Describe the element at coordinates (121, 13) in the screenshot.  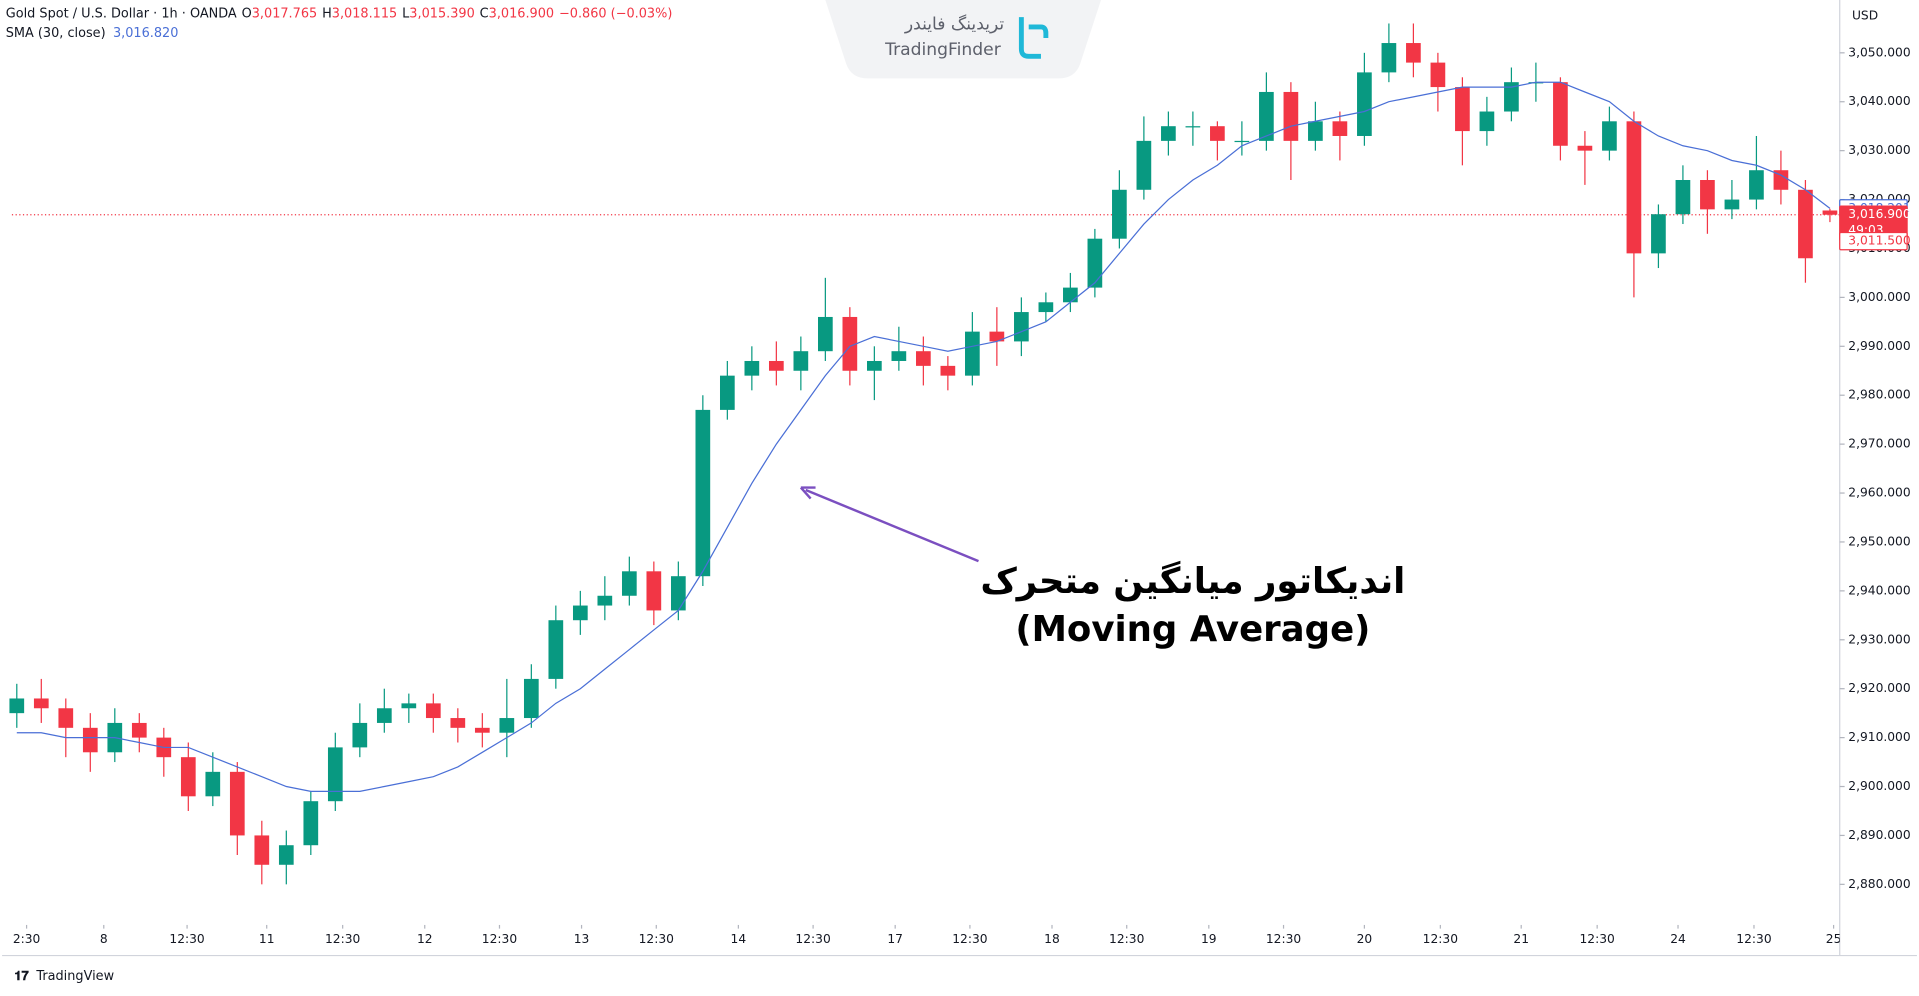
I see `symbol: Gold Spot / U.S. Dollar · 1h · OANDA` at that location.